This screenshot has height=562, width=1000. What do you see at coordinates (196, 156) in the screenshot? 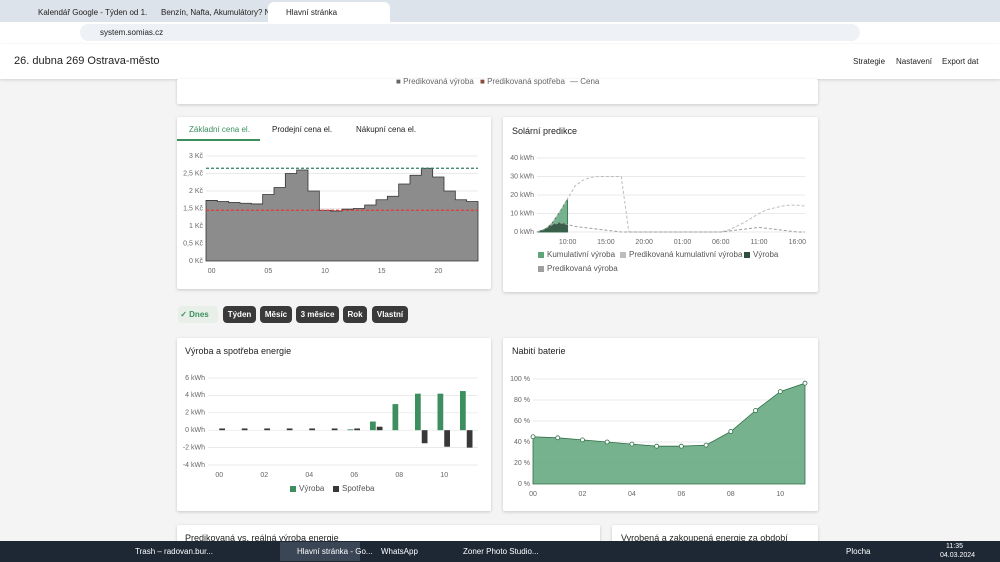
I see `y-tick-label: 3 Kč` at bounding box center [196, 156].